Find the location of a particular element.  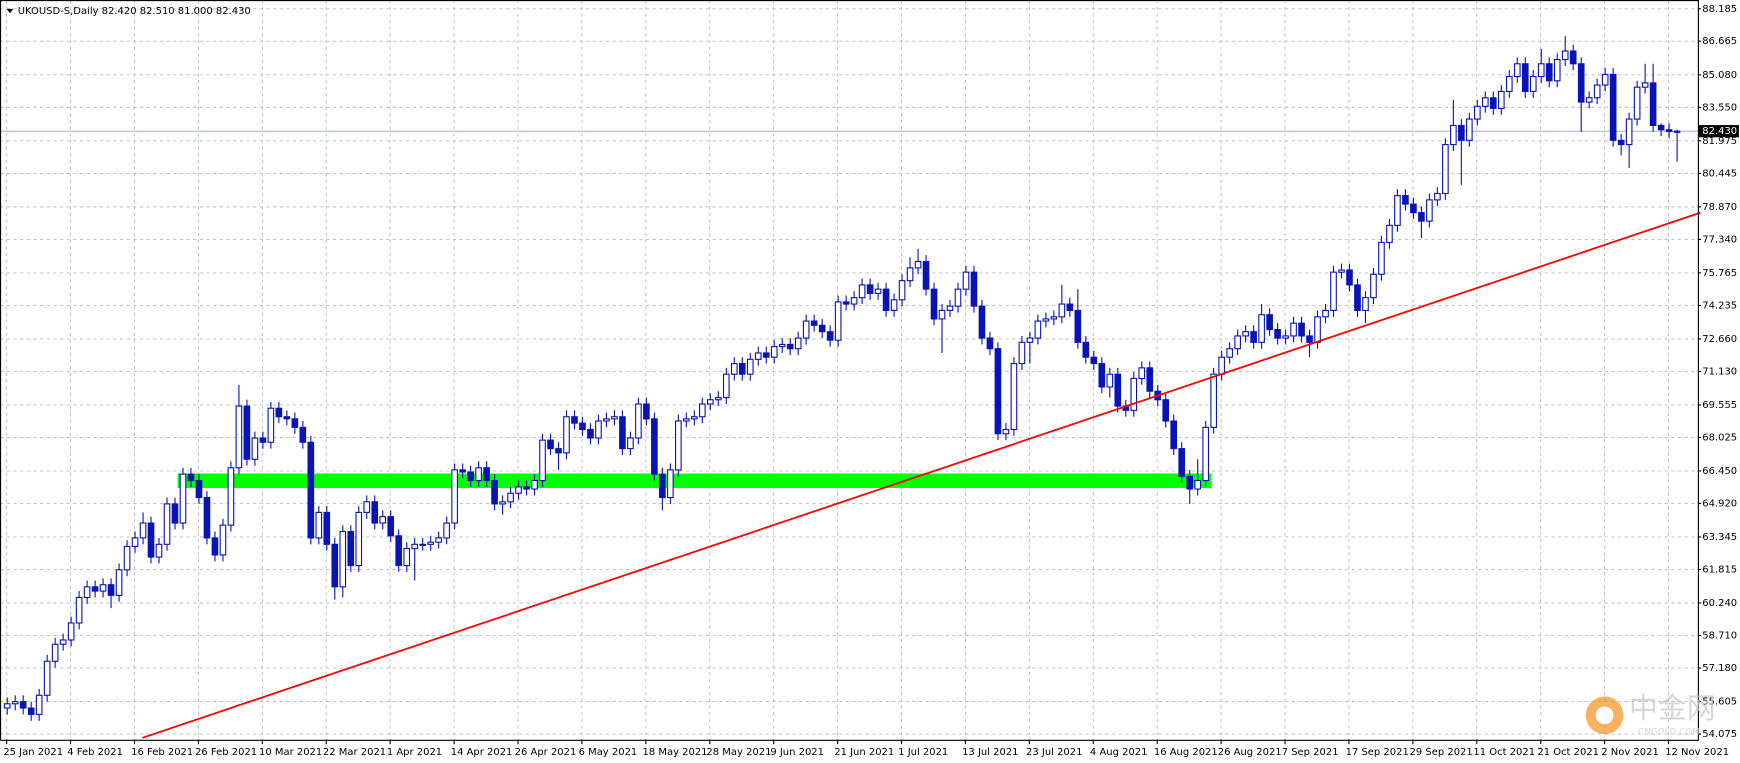

y-tick-label: 54.075 is located at coordinates (1719, 734).